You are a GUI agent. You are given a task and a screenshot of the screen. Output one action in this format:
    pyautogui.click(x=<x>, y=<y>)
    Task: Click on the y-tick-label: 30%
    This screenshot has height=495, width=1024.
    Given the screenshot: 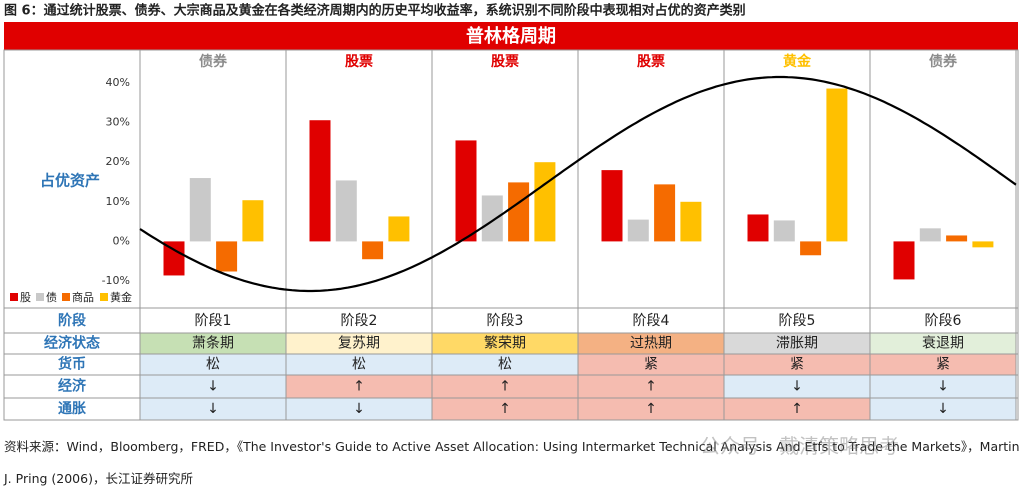 What is the action you would take?
    pyautogui.click(x=118, y=122)
    